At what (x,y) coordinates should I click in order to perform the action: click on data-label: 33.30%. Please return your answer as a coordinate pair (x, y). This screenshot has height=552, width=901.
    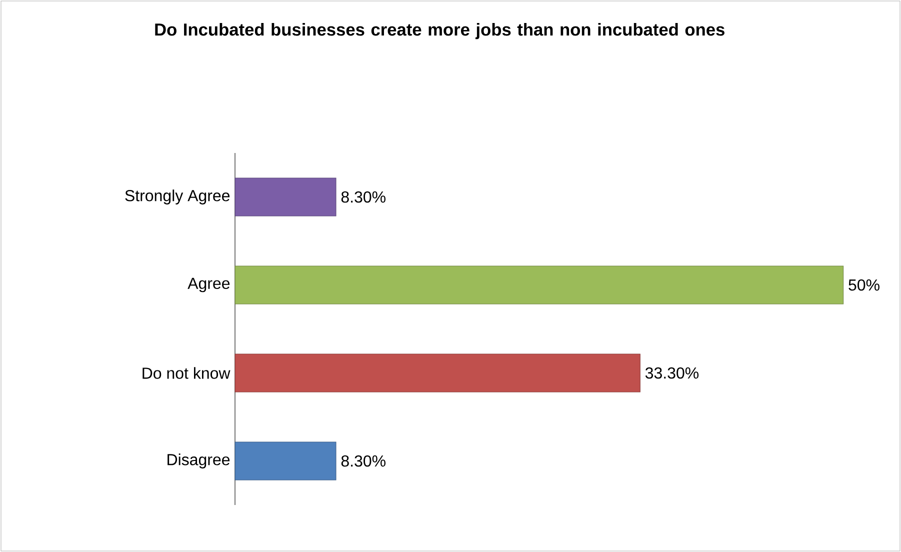
    Looking at the image, I should click on (672, 373).